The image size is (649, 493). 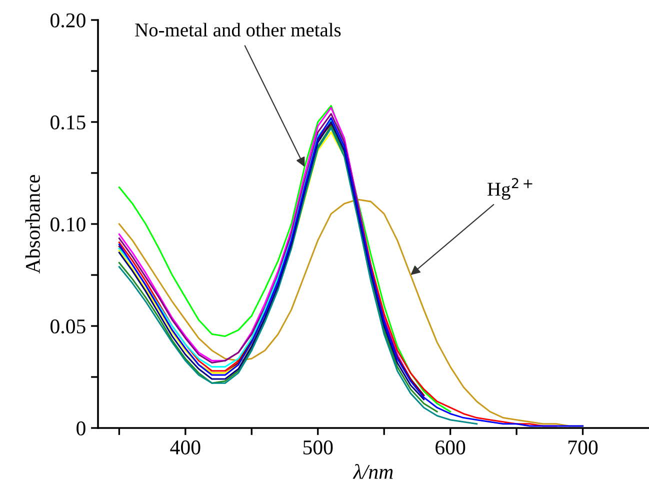 What do you see at coordinates (68, 224) in the screenshot?
I see `y-tick-label: 0.10` at bounding box center [68, 224].